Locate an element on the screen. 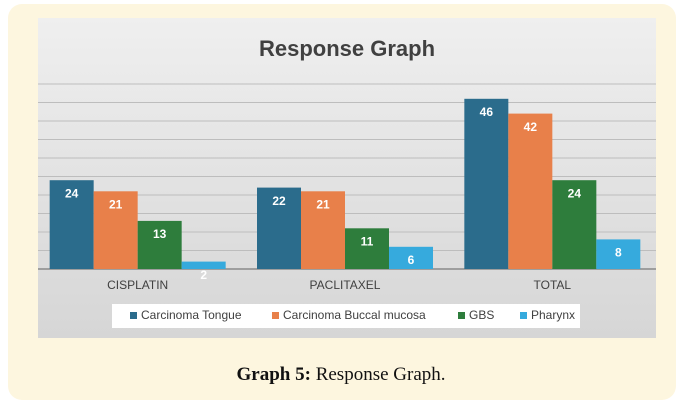  x-tick-label: PACLITAXEL is located at coordinates (345, 285).